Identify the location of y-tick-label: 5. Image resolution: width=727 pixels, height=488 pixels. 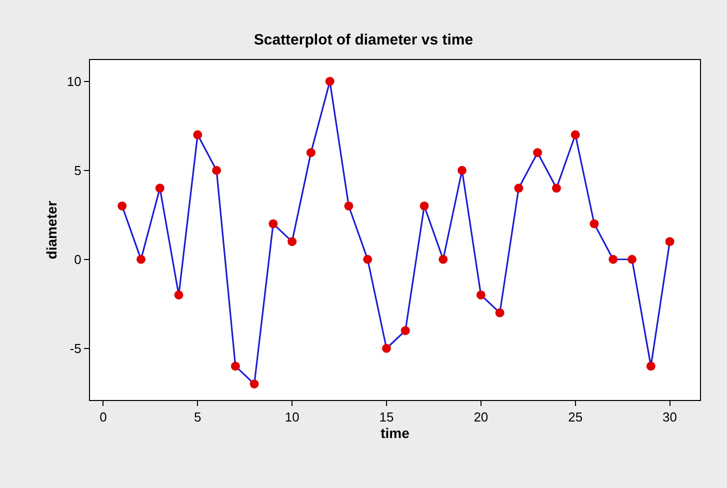
(78, 170).